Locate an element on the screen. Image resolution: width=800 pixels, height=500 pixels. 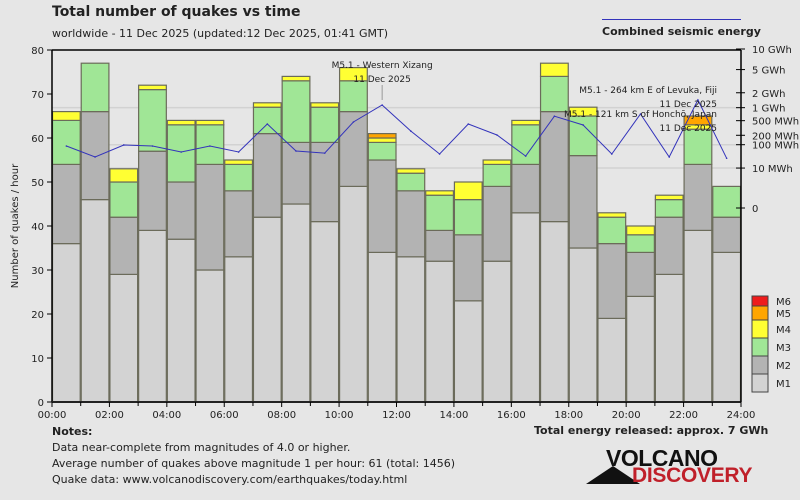
legend-label-m5: M5 is located at coordinates (783, 314).